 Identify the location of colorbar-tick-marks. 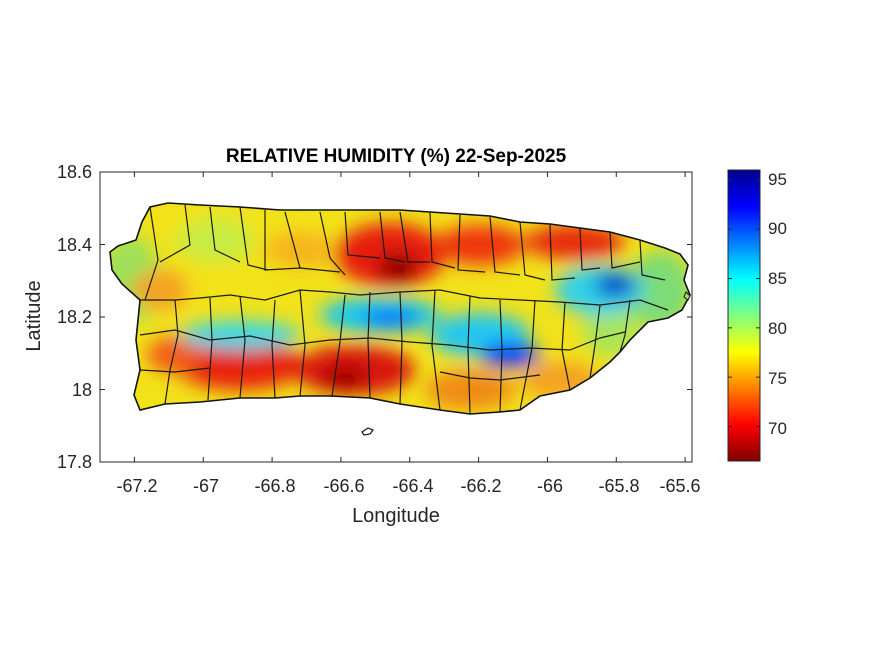
(744, 303).